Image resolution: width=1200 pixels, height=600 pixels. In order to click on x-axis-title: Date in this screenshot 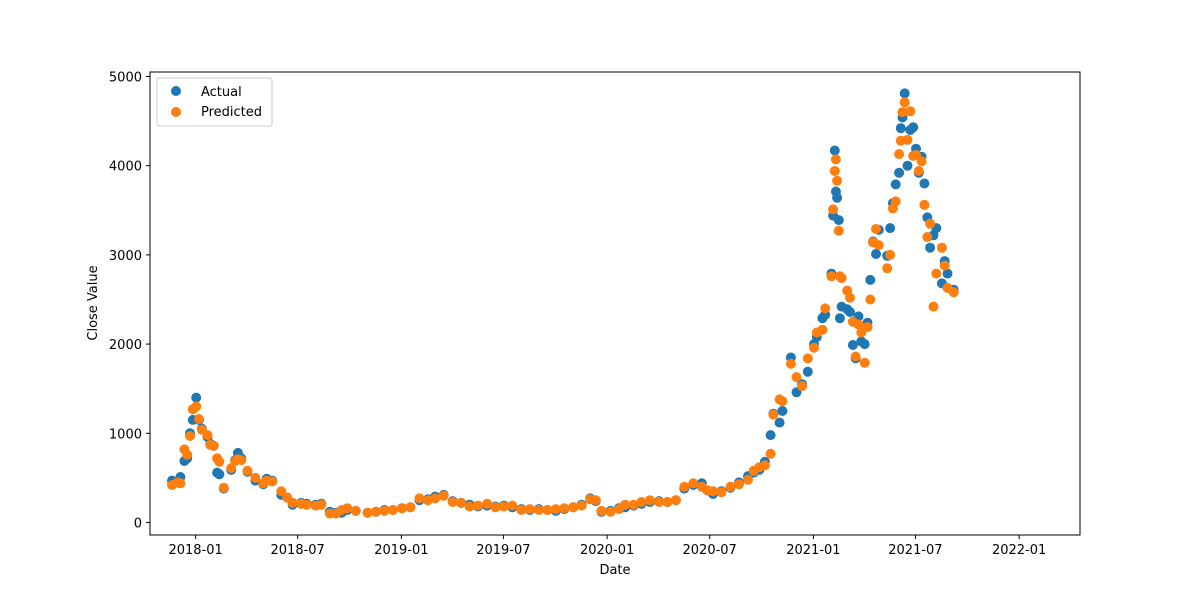, I will do `click(614, 570)`.